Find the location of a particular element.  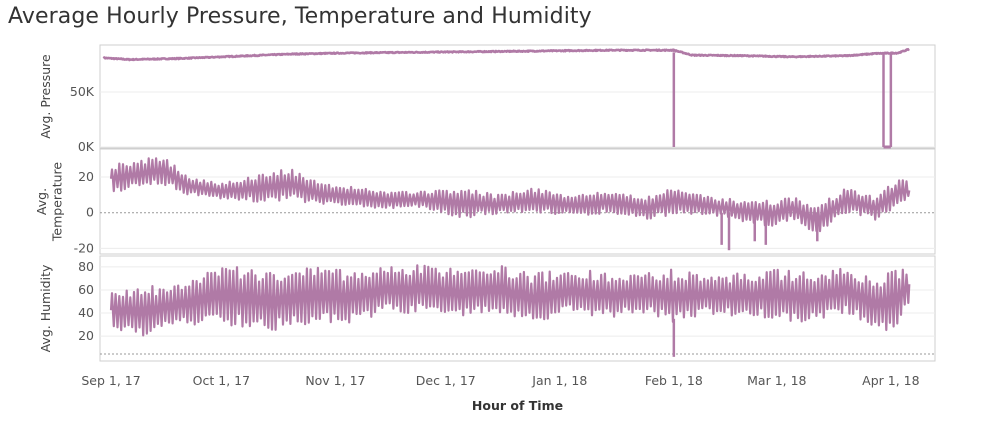

y-tick-label: 0K is located at coordinates (86, 146).